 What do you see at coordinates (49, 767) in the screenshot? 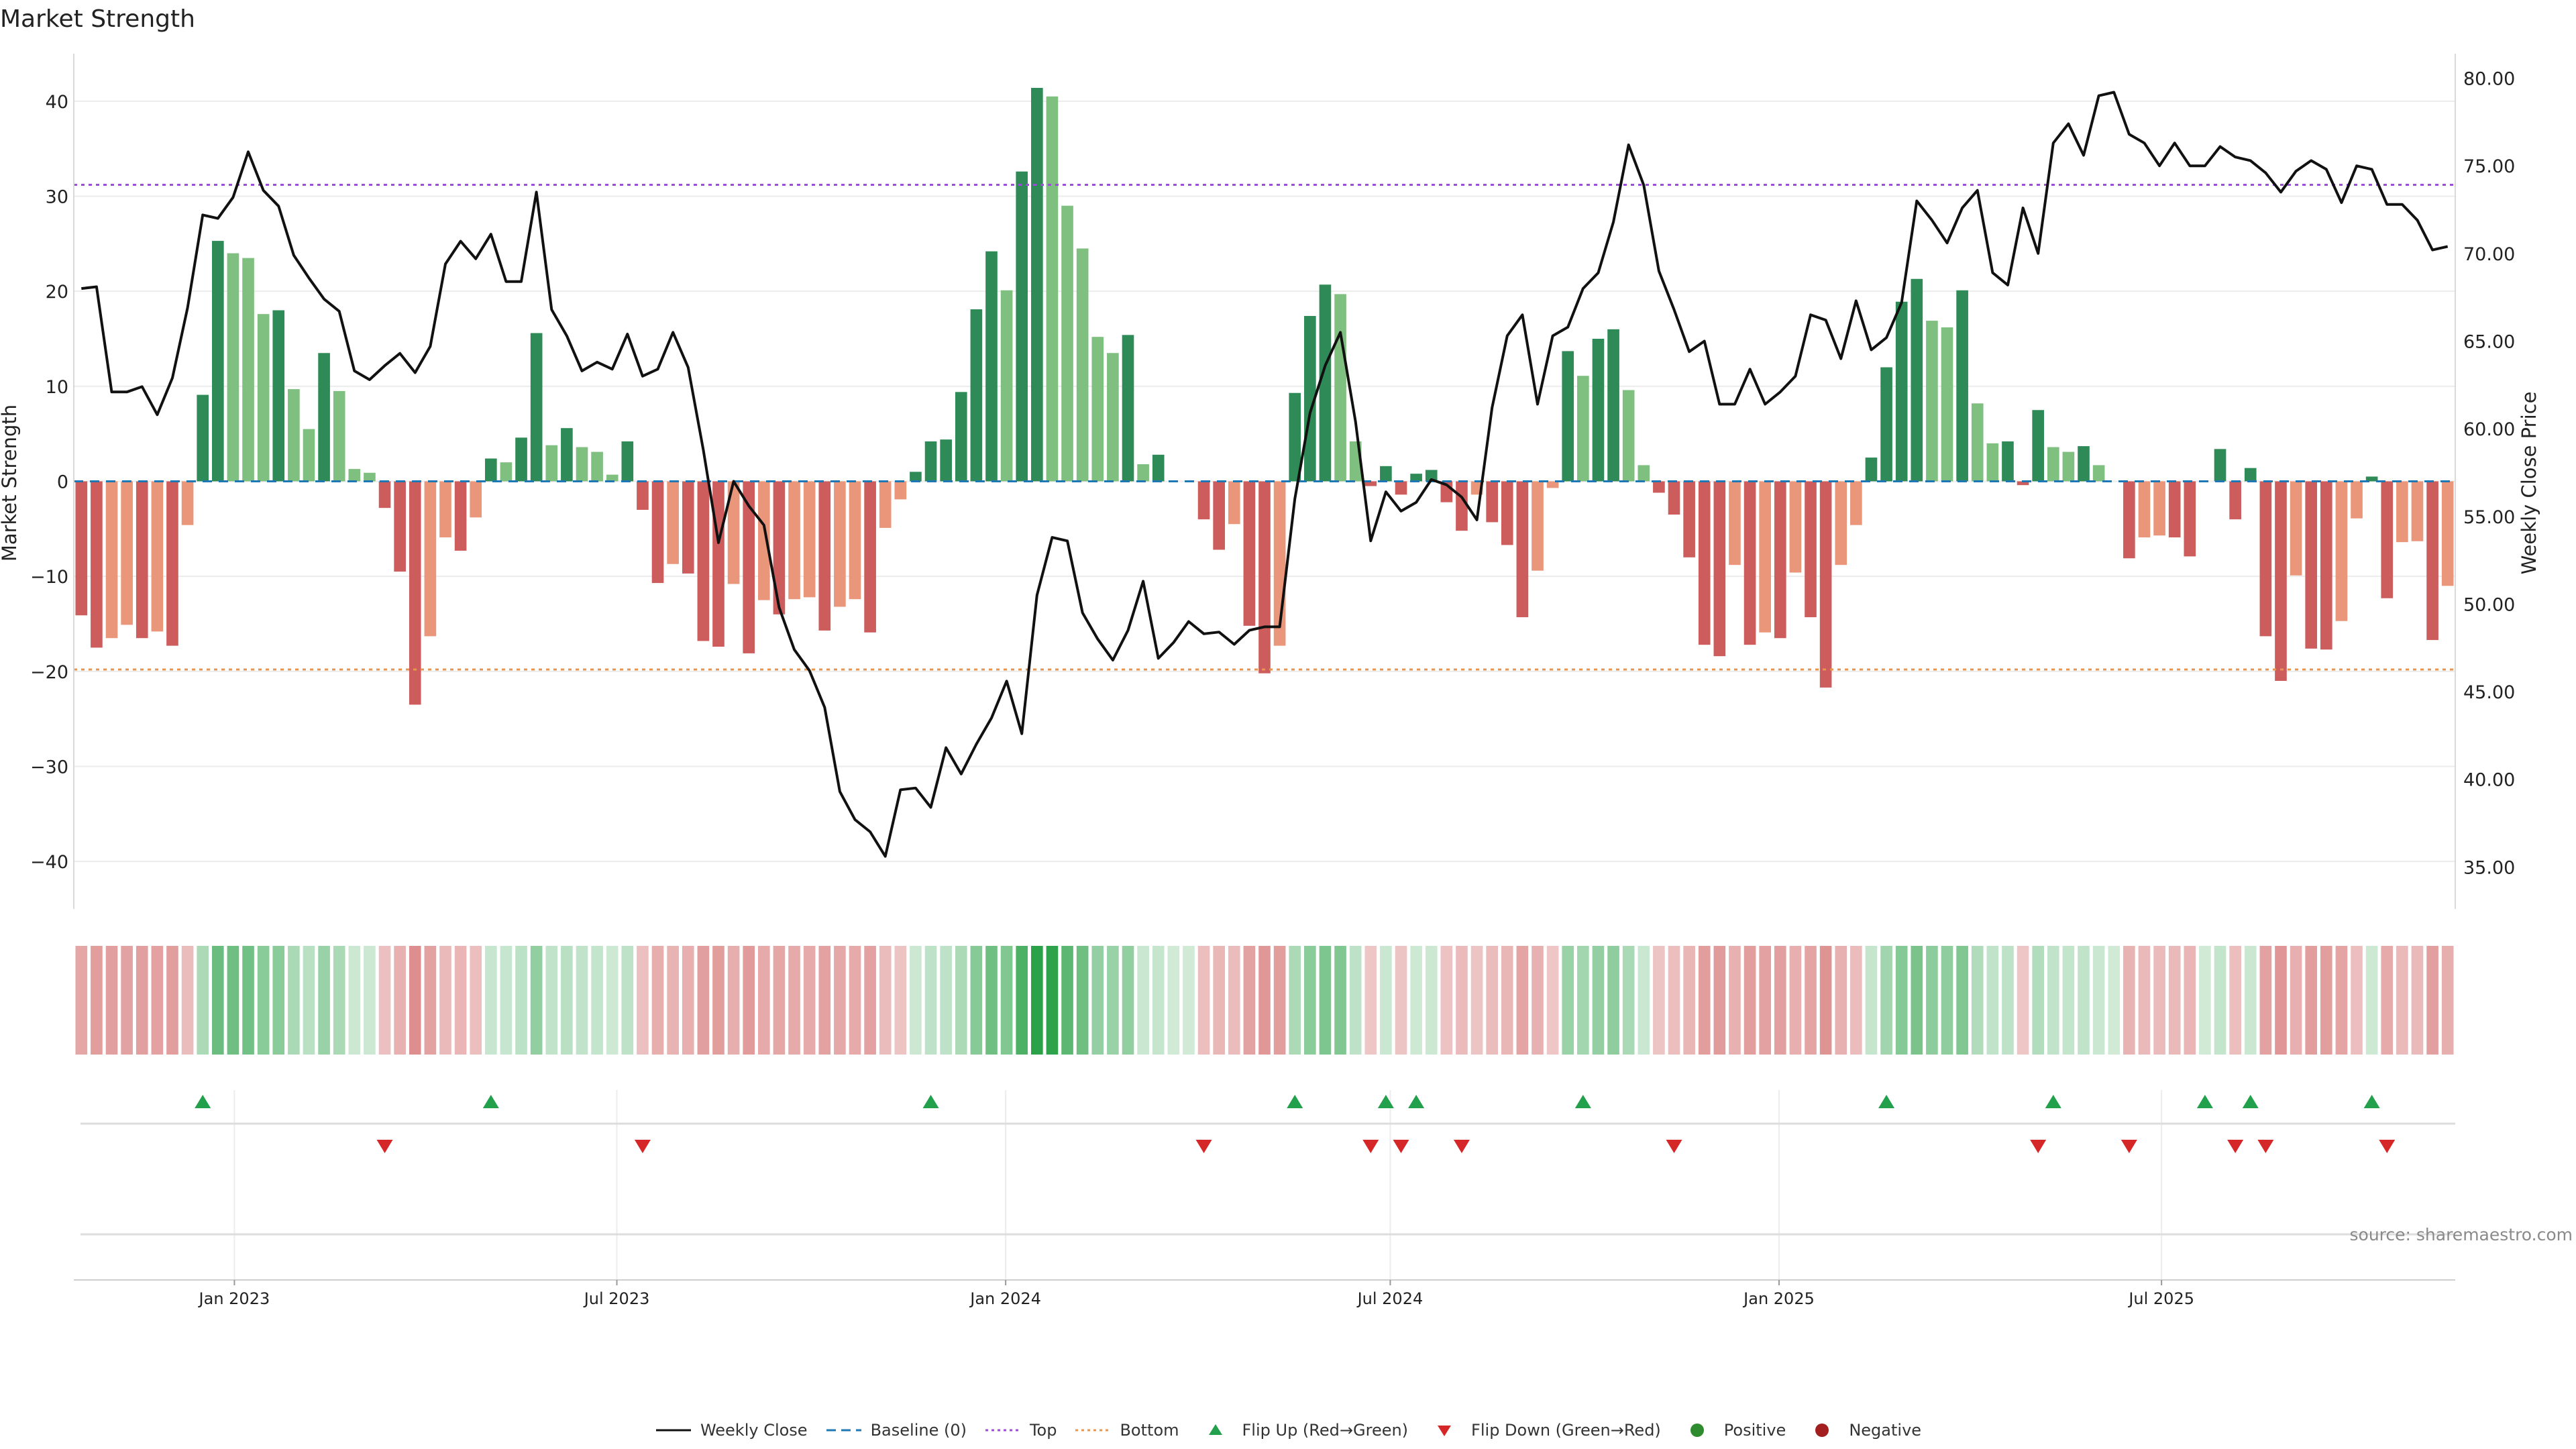
I see `y-tick-label: −30` at bounding box center [49, 767].